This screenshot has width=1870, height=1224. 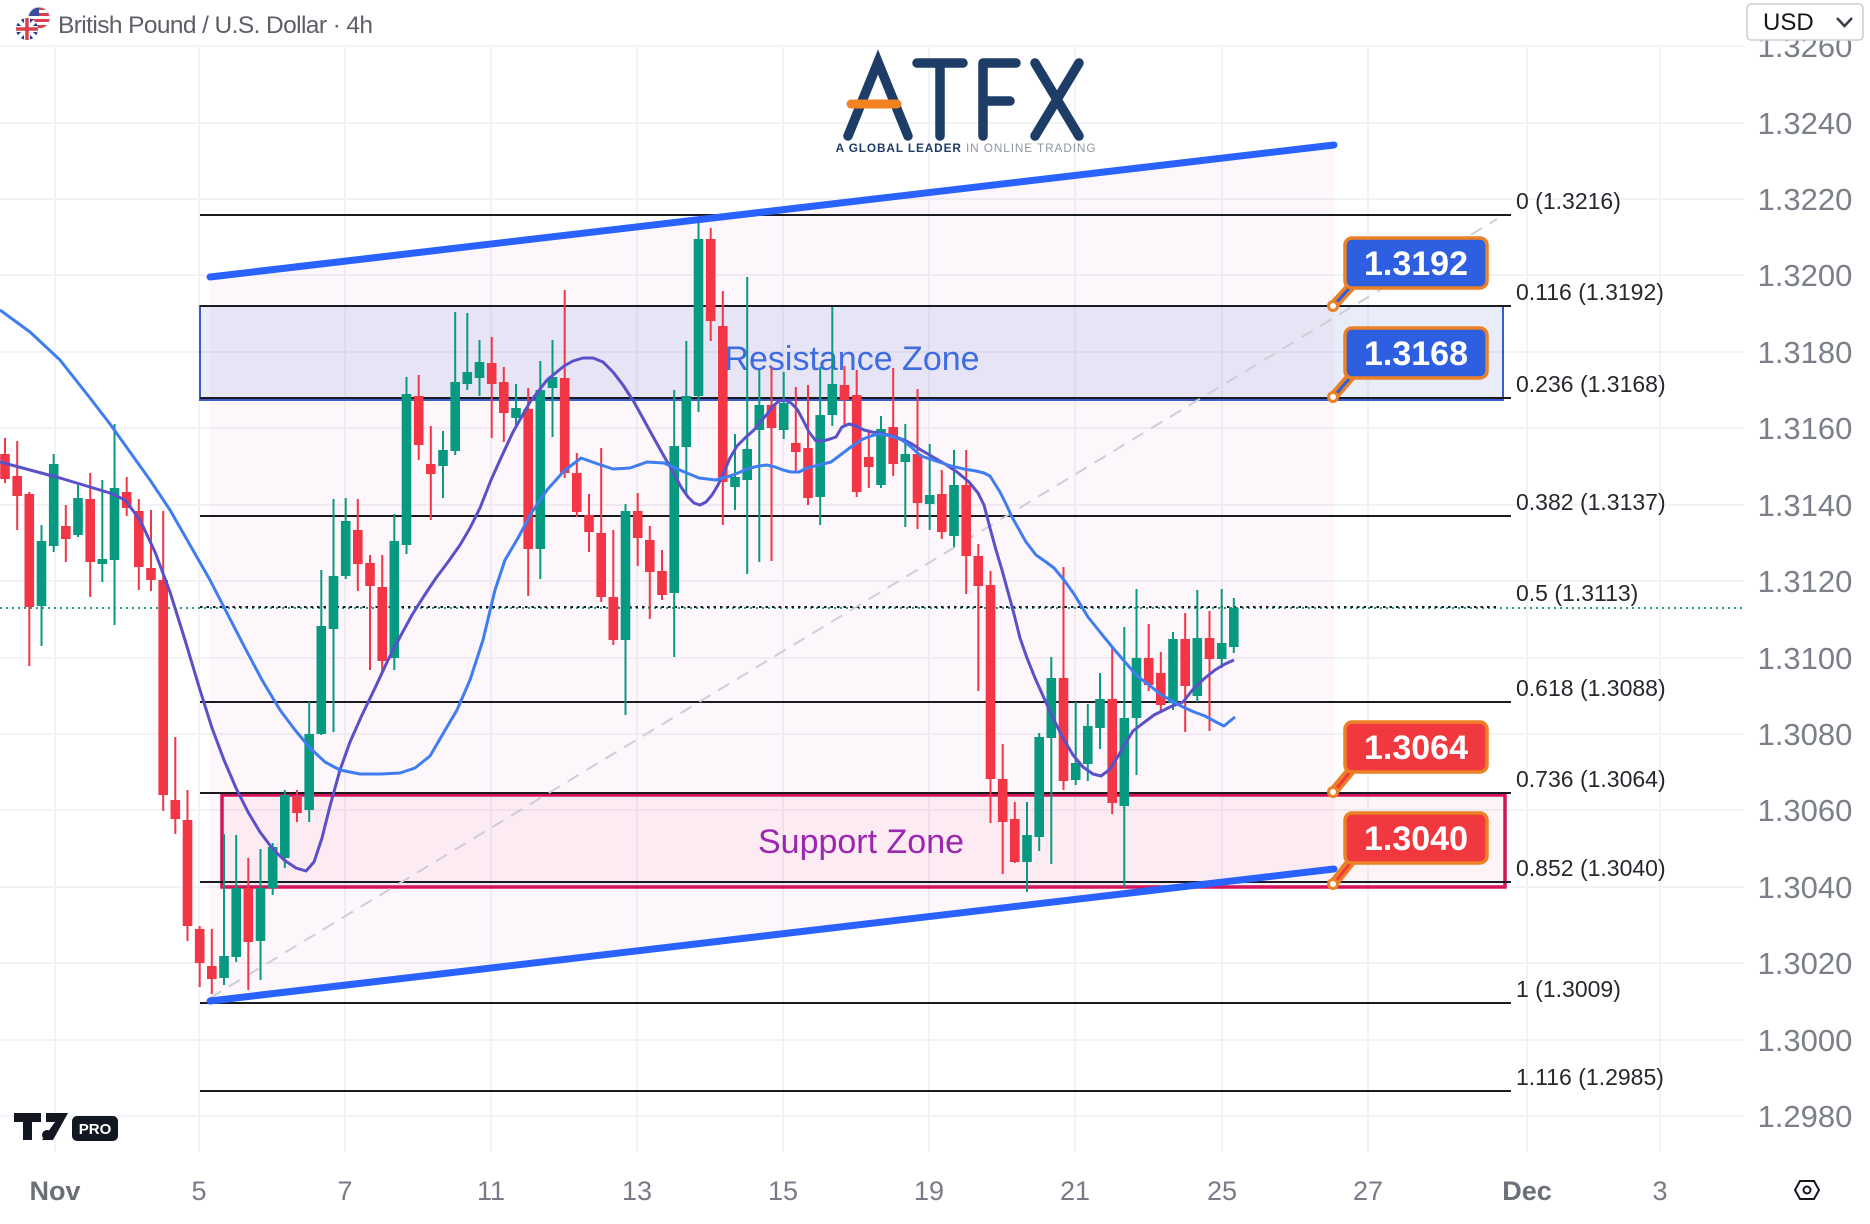 I want to click on svg-text: 0.116 (1.3192), so click(x=1590, y=292).